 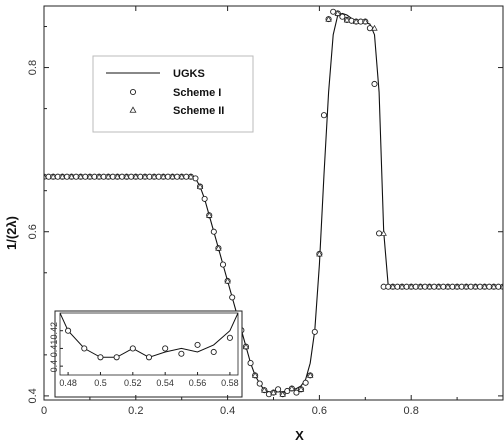 I want to click on x-tick-label: 0.8, so click(x=411, y=411).